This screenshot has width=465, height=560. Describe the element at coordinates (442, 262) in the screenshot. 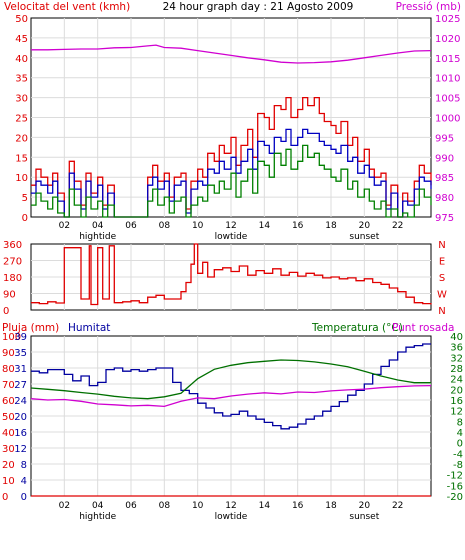

I see `compass-tick: E` at that location.